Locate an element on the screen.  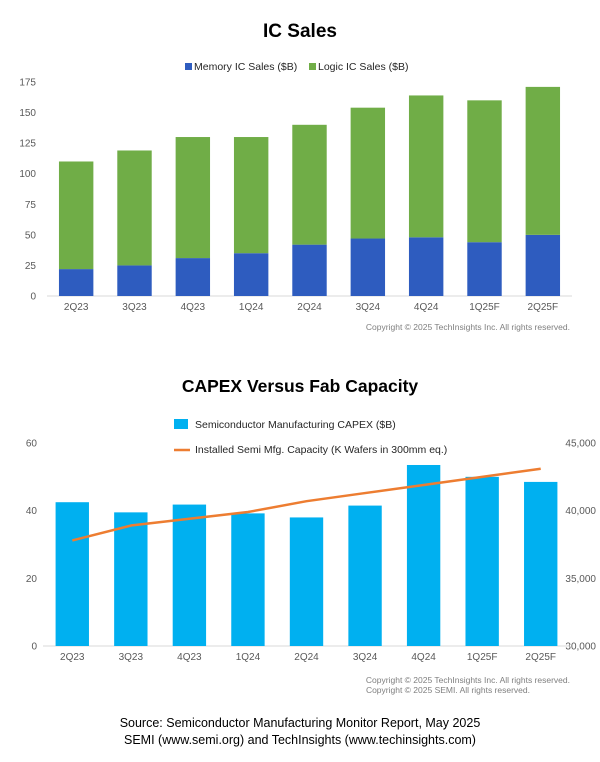
chart2-x-tick: 2Q23 is located at coordinates (72, 657).